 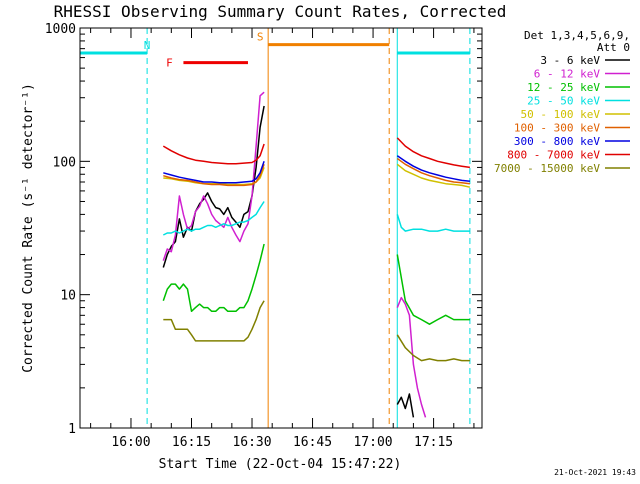 I want to click on y-tick-label: 1, so click(x=72, y=429).